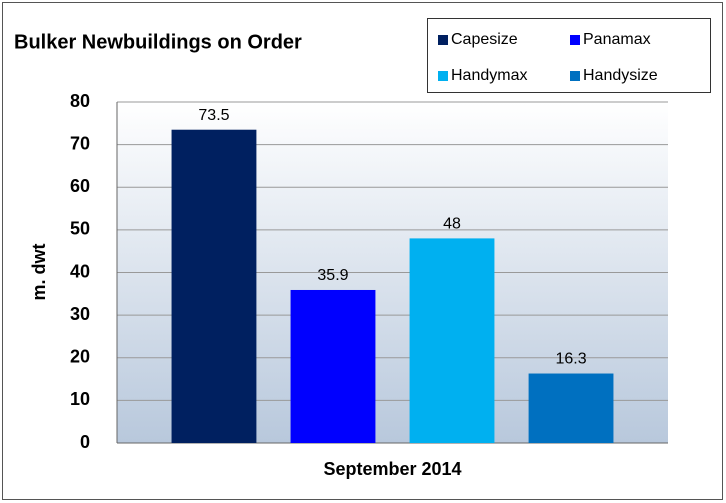 The height and width of the screenshot is (503, 726). Describe the element at coordinates (80, 186) in the screenshot. I see `y-tick-label: 60` at that location.